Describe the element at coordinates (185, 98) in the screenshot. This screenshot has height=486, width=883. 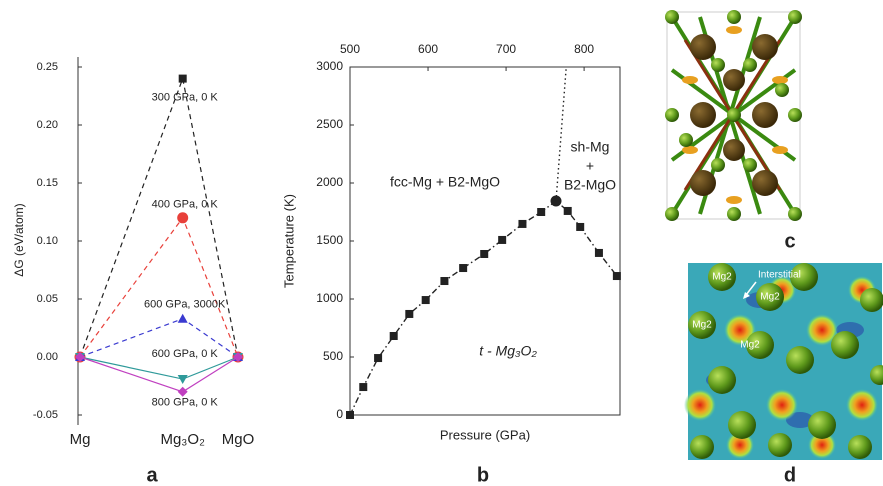
I see `series-label: 300 GPa, 0 K` at that location.